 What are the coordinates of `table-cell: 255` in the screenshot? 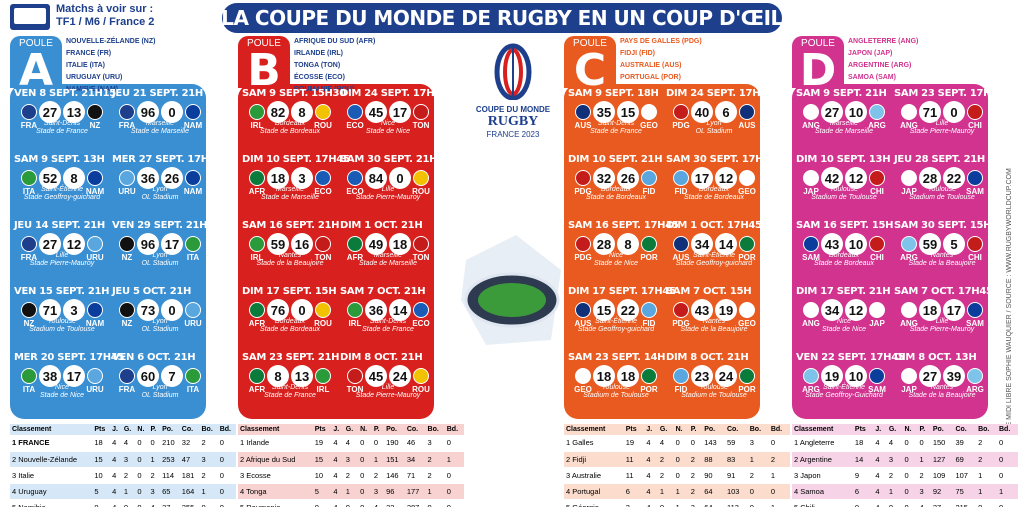 It's located at (189, 503).